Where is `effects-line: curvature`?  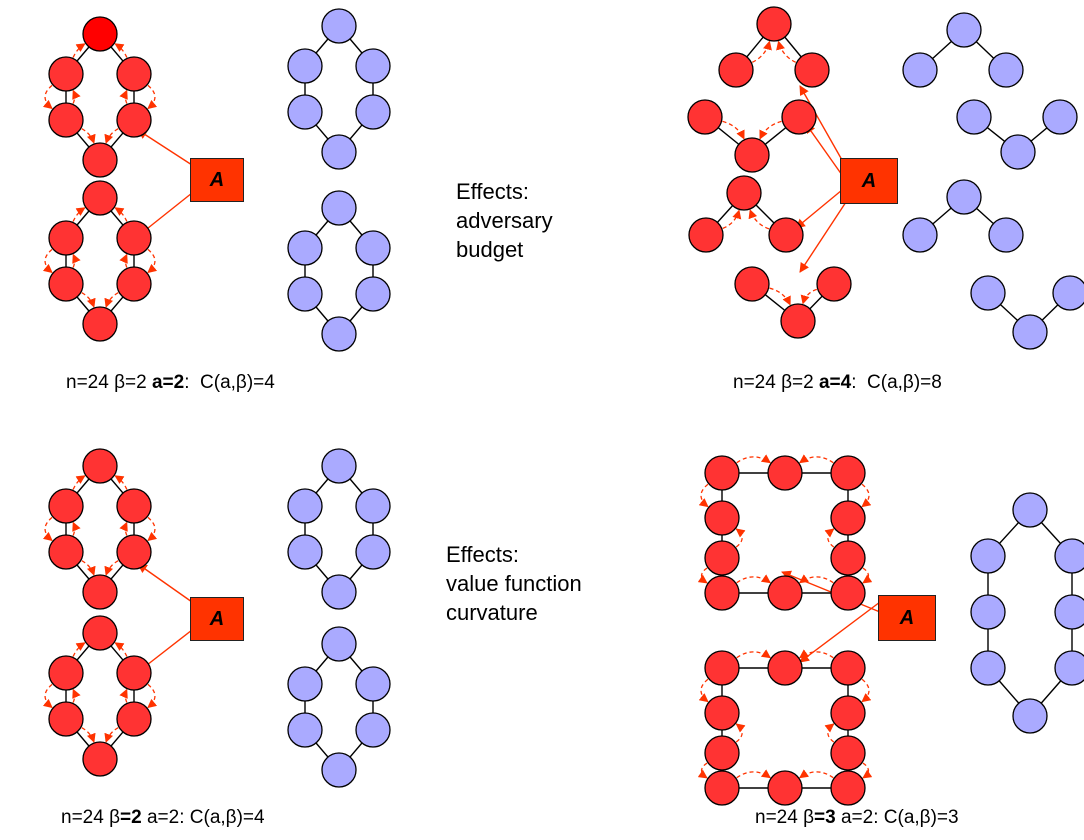 effects-line: curvature is located at coordinates (492, 612).